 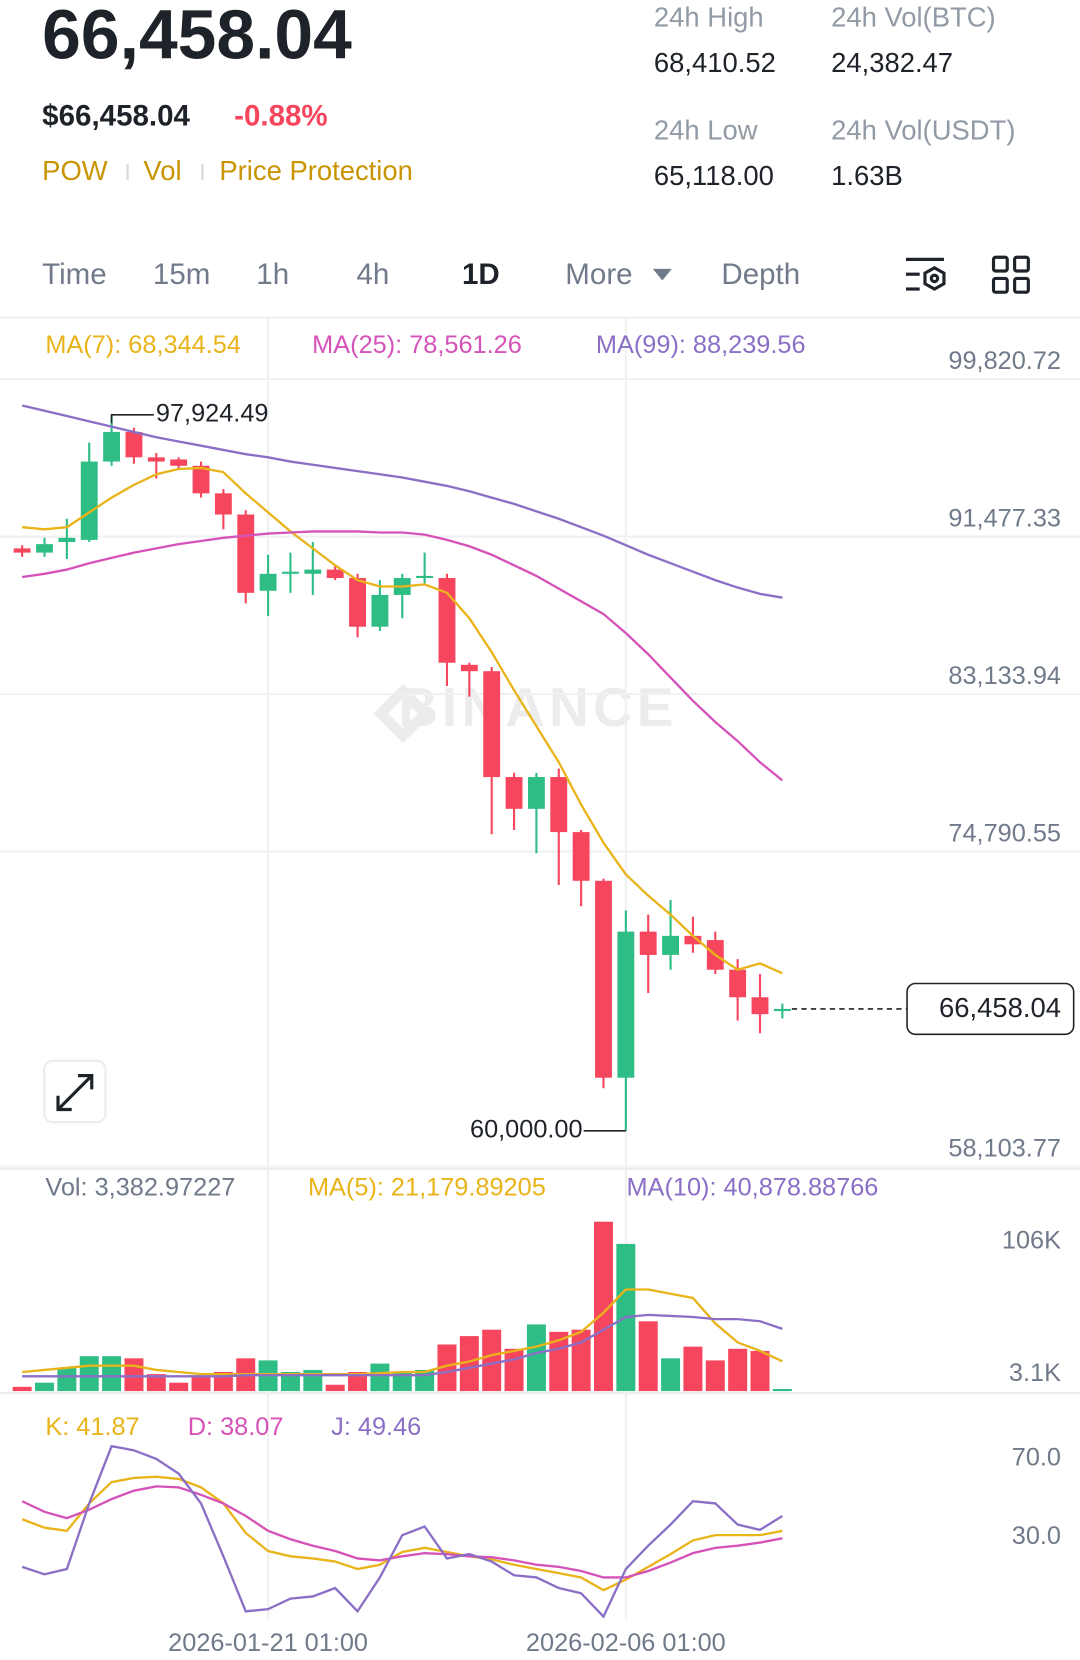 I want to click on stat-value: 68,410.52, so click(x=715, y=62).